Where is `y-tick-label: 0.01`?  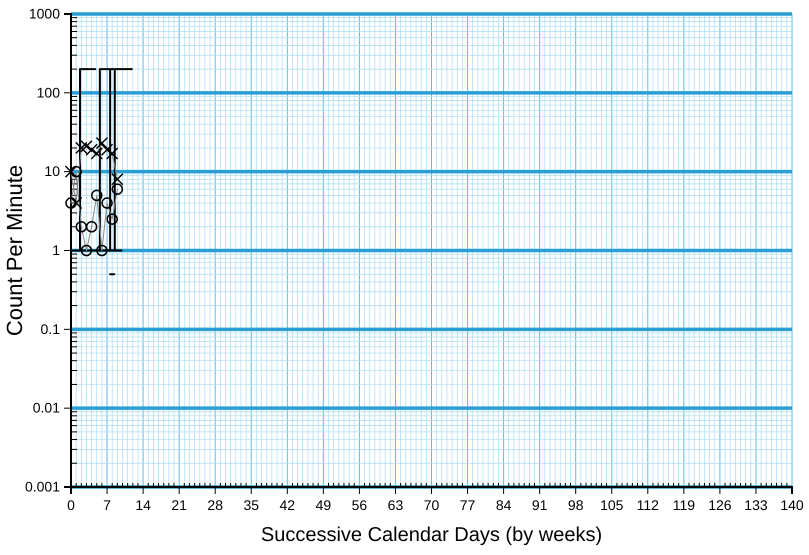 y-tick-label: 0.01 is located at coordinates (46, 408).